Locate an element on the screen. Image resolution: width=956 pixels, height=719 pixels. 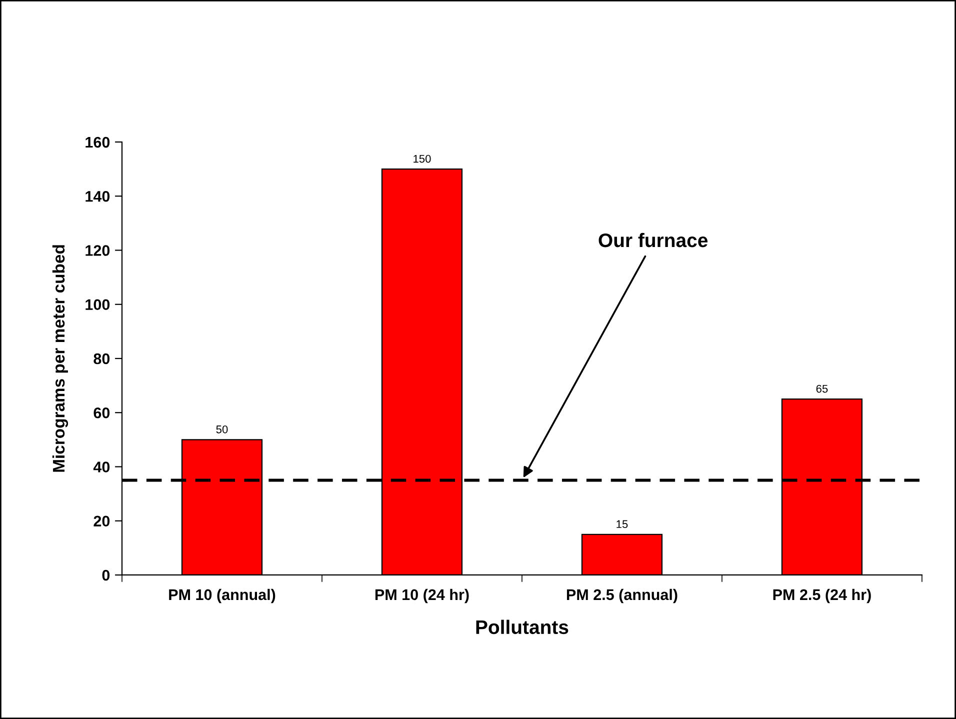
x-tick-label: PM 2.5 (annual) is located at coordinates (622, 596).